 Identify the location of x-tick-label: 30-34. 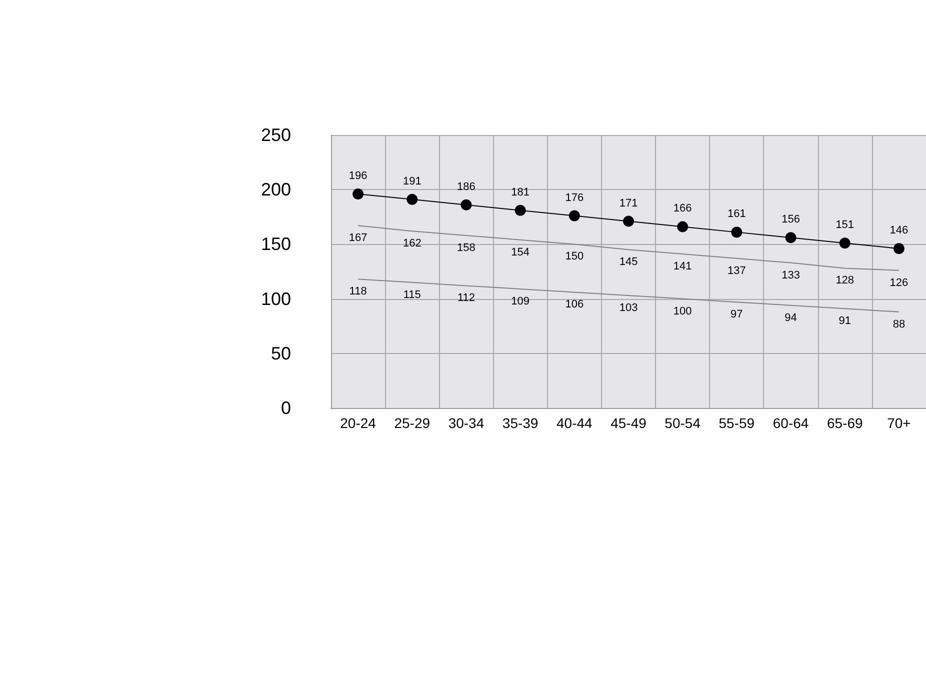
(466, 423).